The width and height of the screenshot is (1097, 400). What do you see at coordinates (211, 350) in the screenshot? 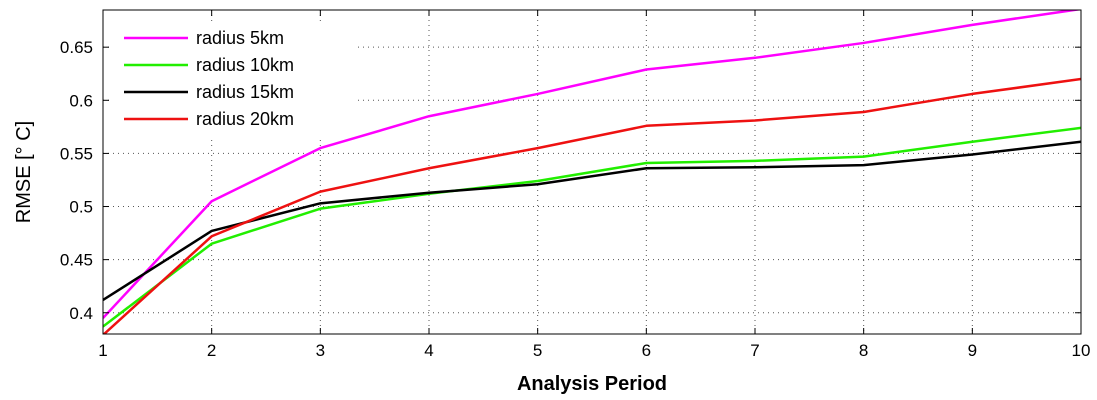
I see `x-tick-label: 2` at bounding box center [211, 350].